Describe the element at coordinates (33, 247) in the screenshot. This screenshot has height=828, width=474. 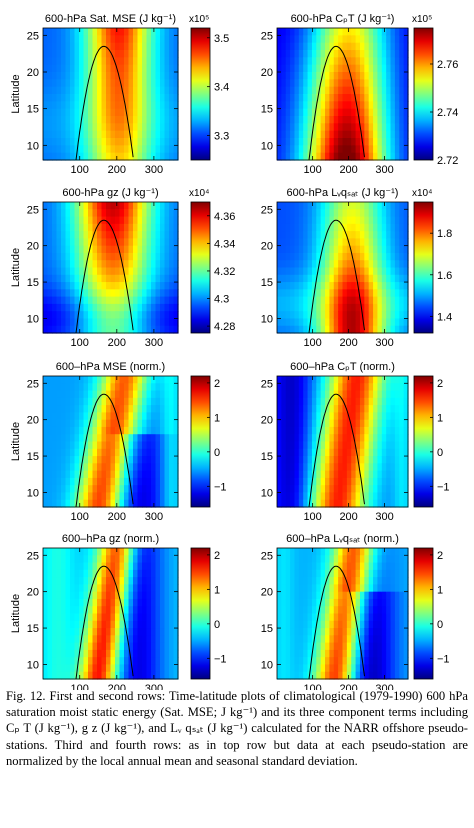
I see `y-tick-label: 20` at that location.